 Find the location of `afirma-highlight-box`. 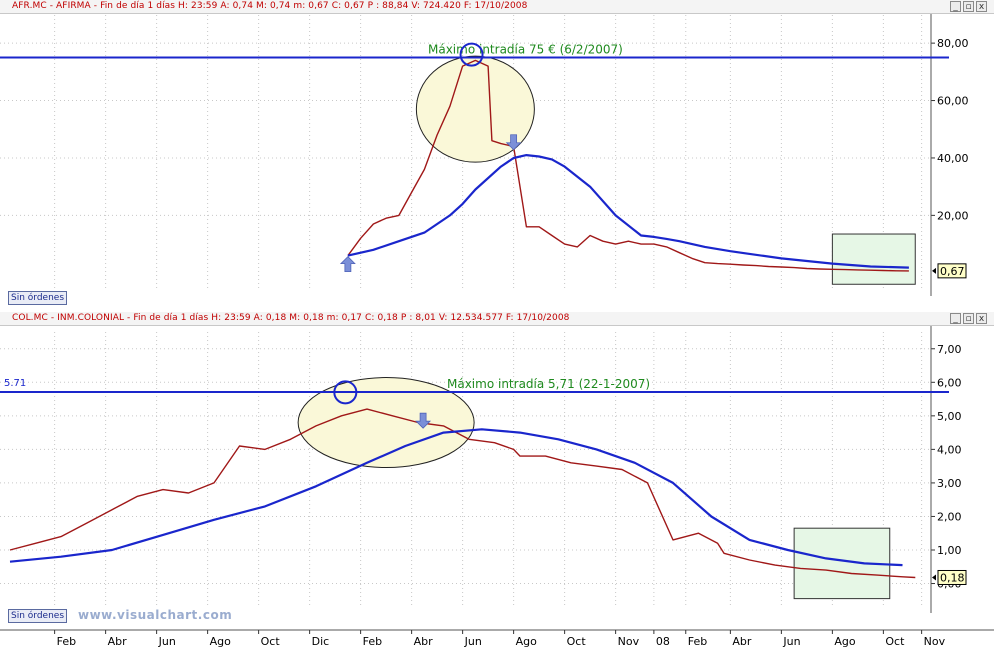

afirma-highlight-box is located at coordinates (873, 259).